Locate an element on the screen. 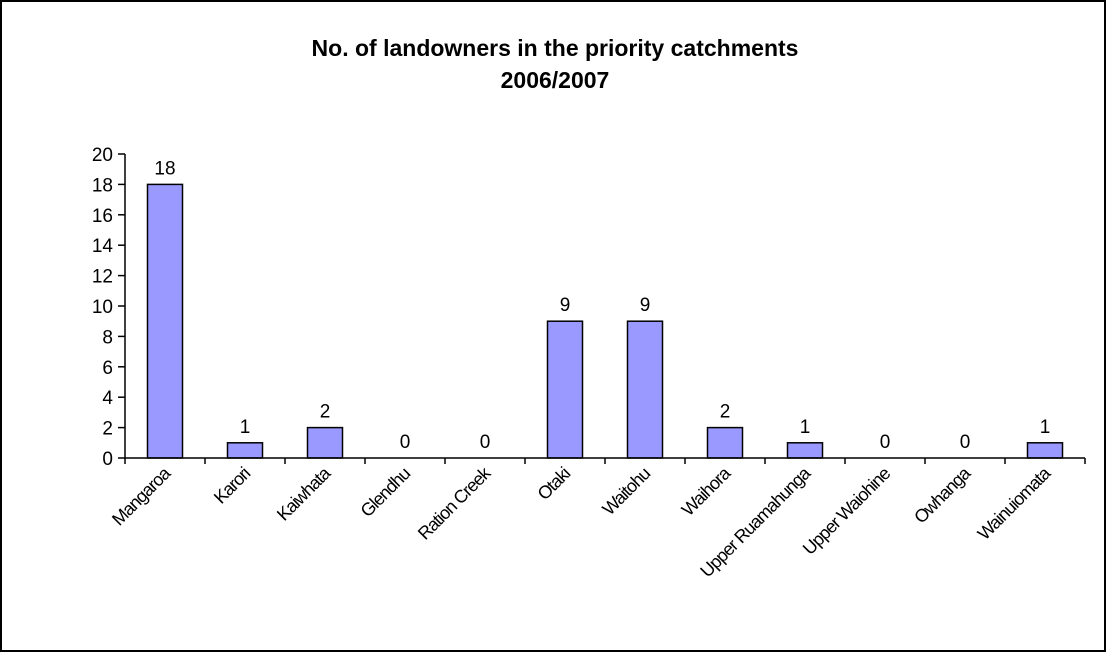  y-tick-label: 20 is located at coordinates (102, 155).